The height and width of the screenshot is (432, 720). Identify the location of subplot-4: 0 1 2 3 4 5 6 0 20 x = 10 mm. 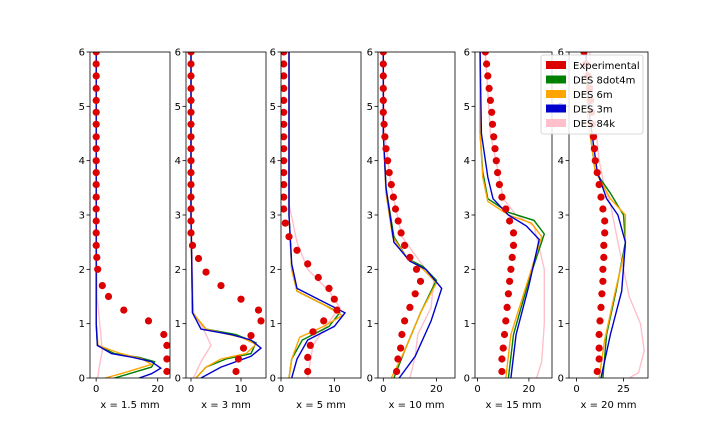
(411, 229).